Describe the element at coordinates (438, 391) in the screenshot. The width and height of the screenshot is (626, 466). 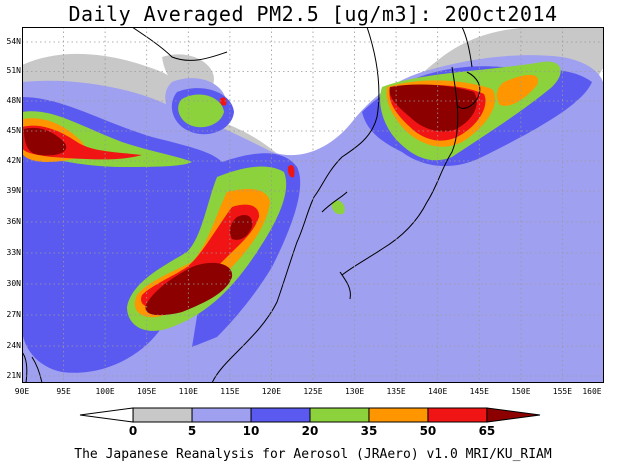
I see `lon-label: 140E` at that location.